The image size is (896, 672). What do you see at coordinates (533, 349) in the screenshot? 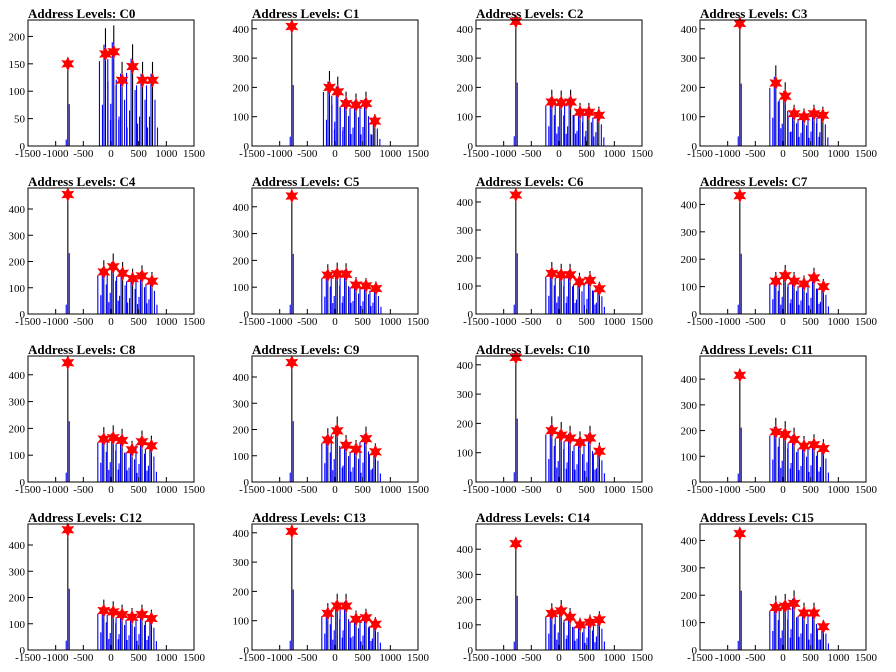
I see `chart-title: Address Levels: C10` at bounding box center [533, 349].